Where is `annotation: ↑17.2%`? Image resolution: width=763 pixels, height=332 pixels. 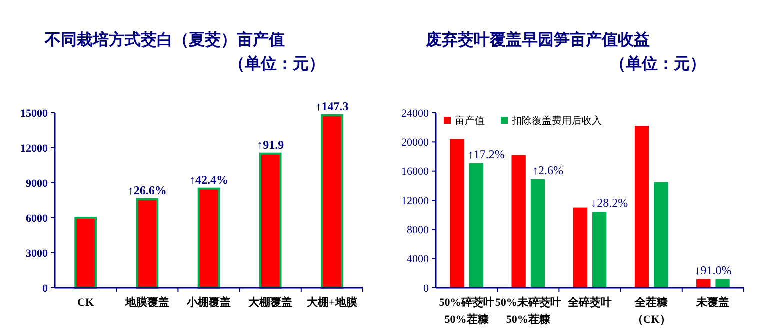 annotation: ↑17.2% is located at coordinates (486, 154).